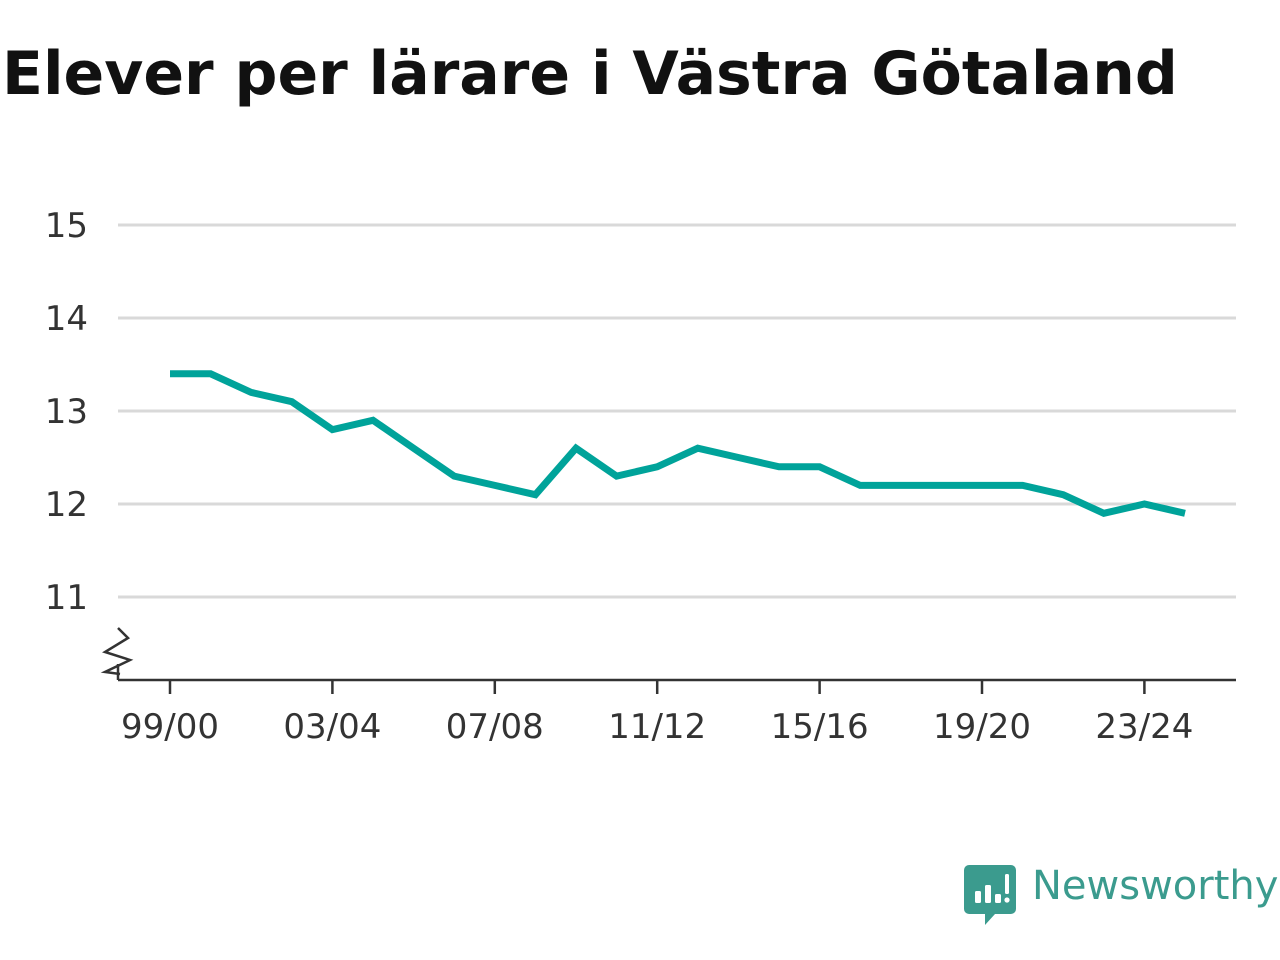 This screenshot has height=960, width=1280. I want to click on brand-name: Newsworthy, so click(1155, 886).